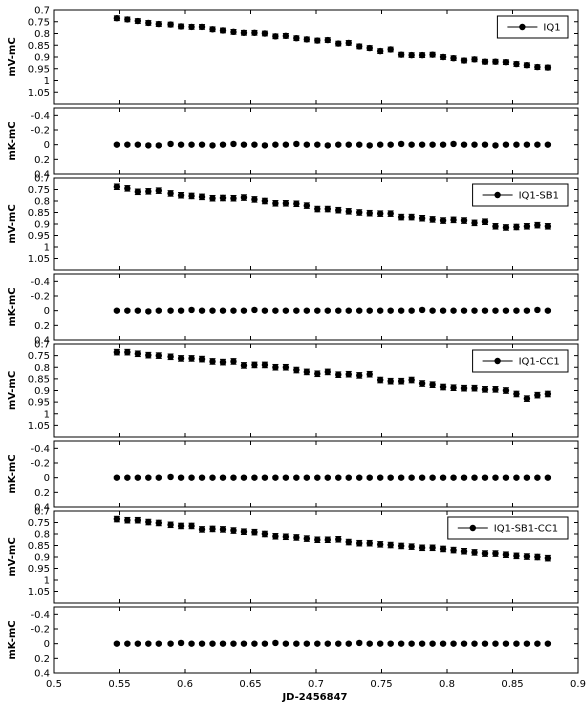  I want to click on panel-5: 0.70.750.80.850.90.9511.05mV-mCIQ1-CC1, so click(292, 389).